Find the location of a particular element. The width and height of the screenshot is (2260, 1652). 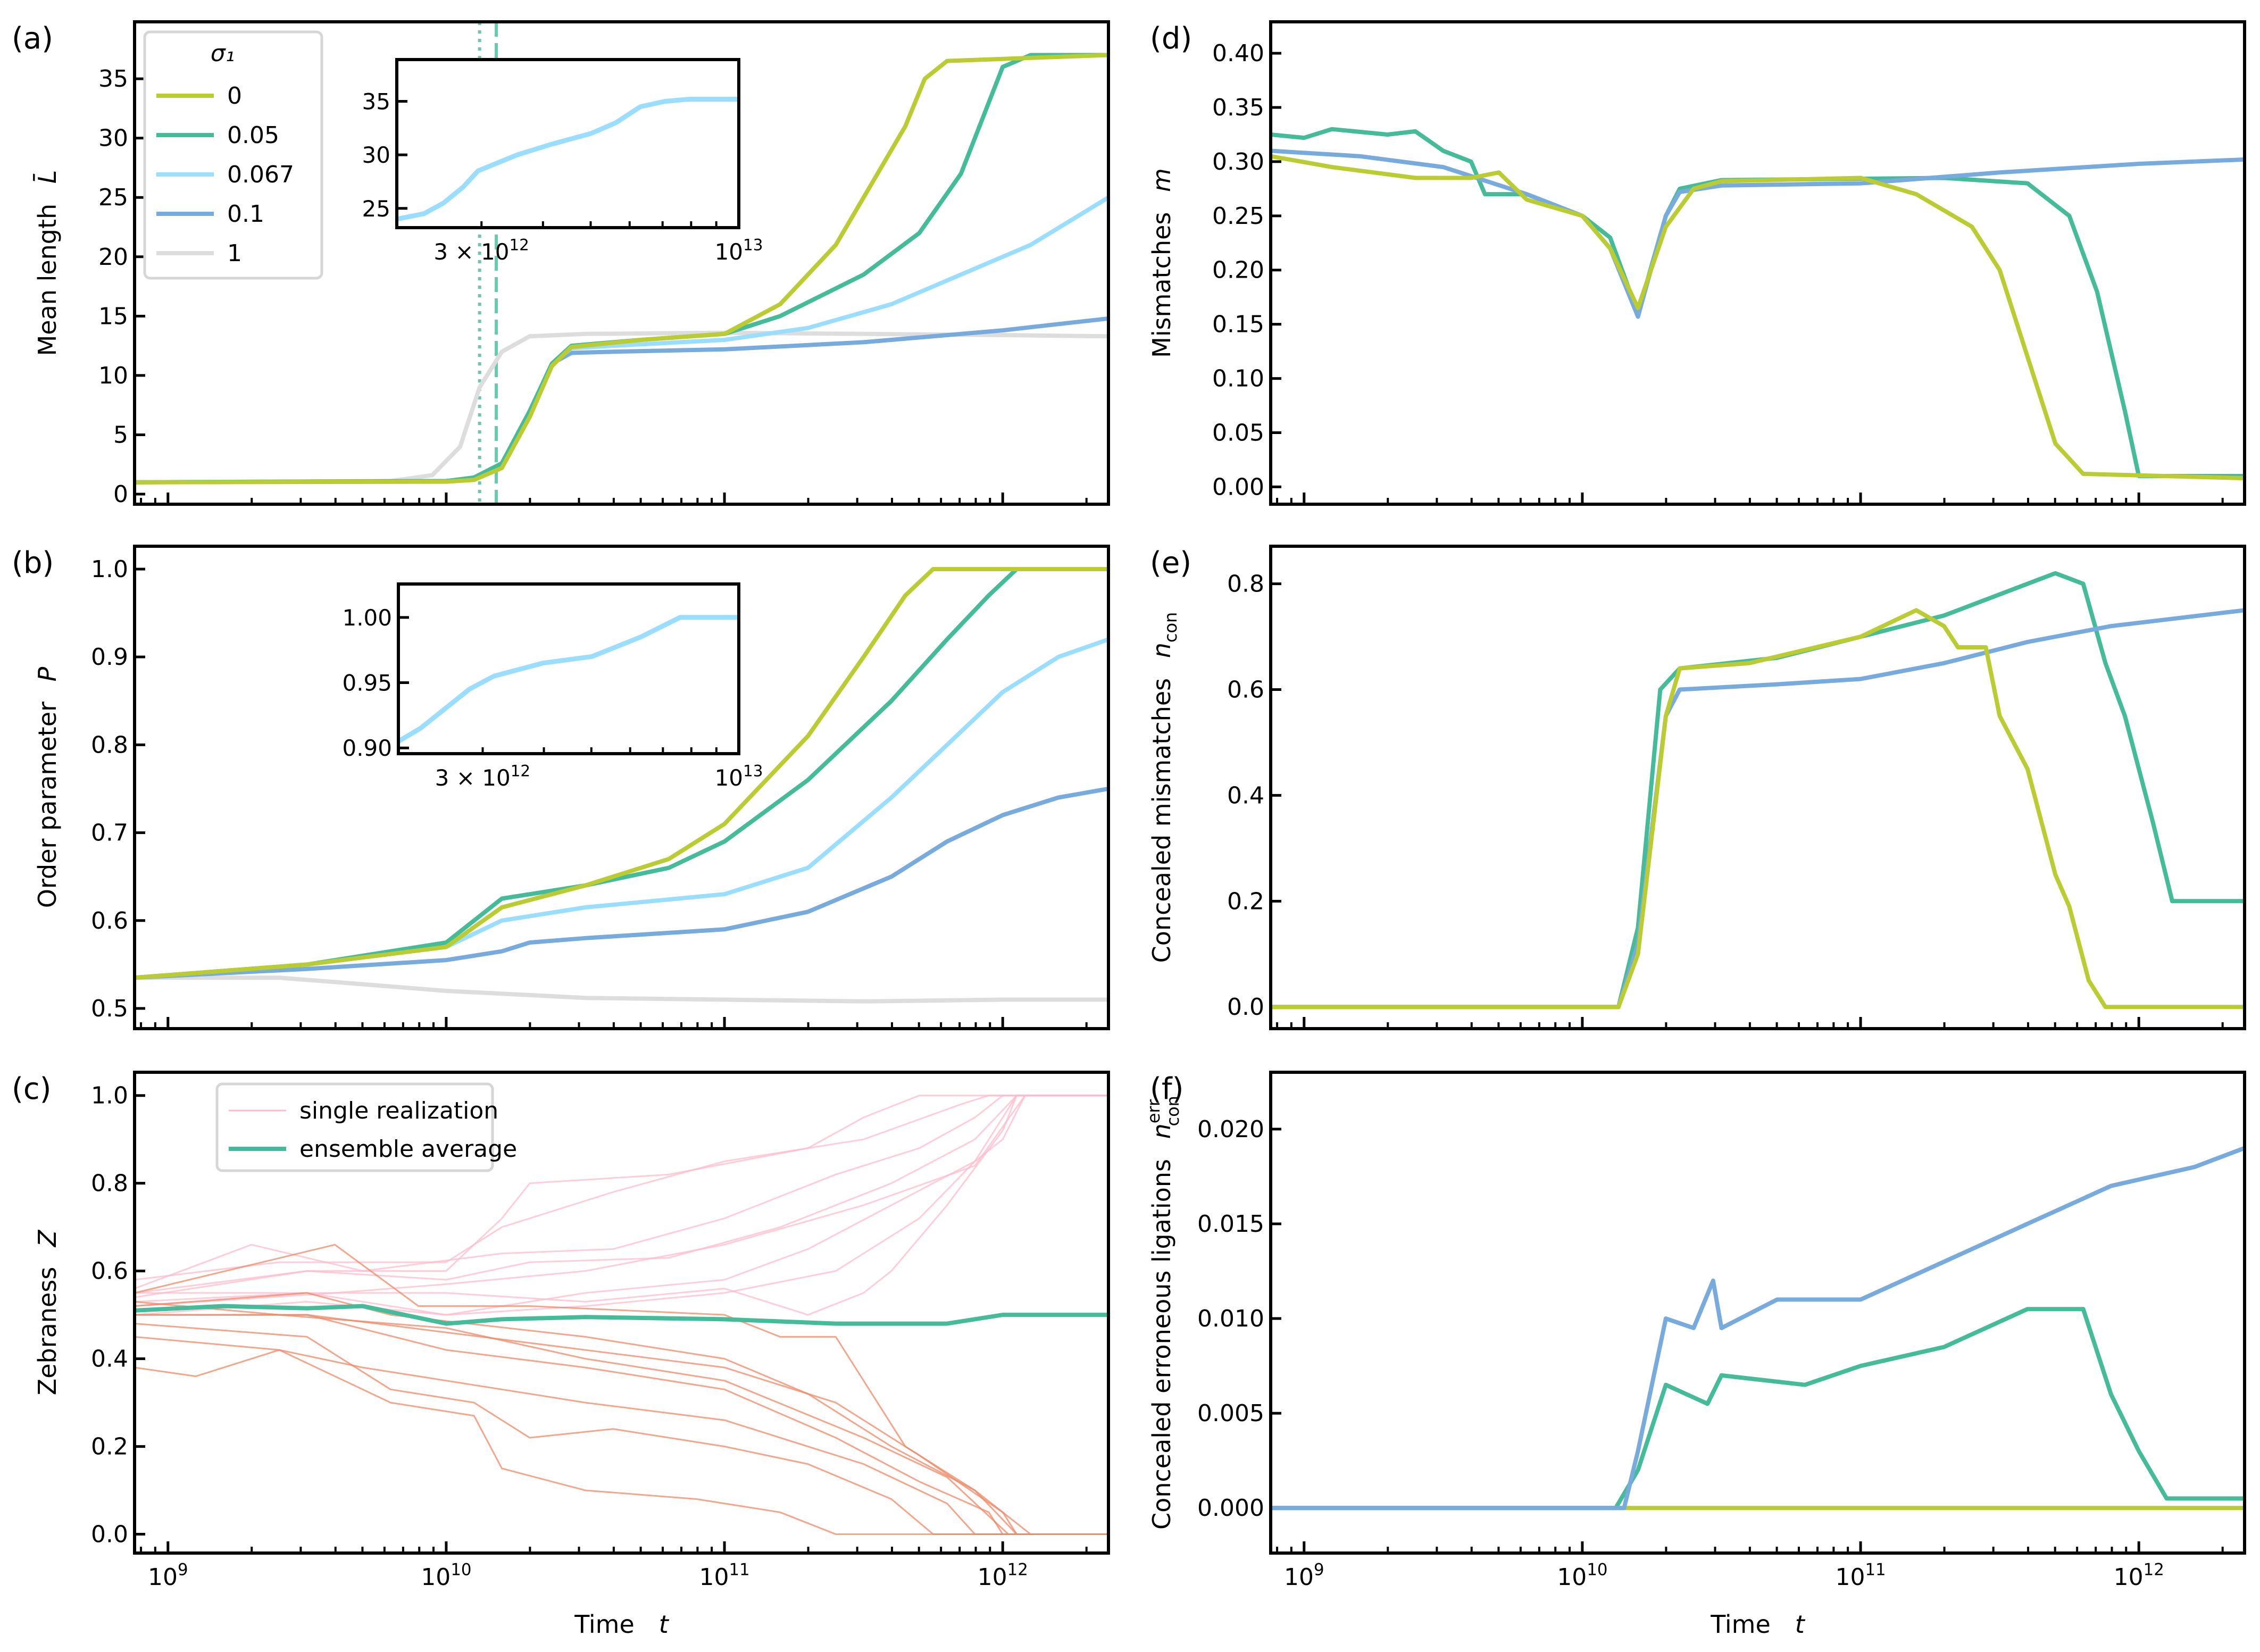

inset-axes: 0.90 0.95 1.00 3 × 1012 1013 is located at coordinates (552, 686).